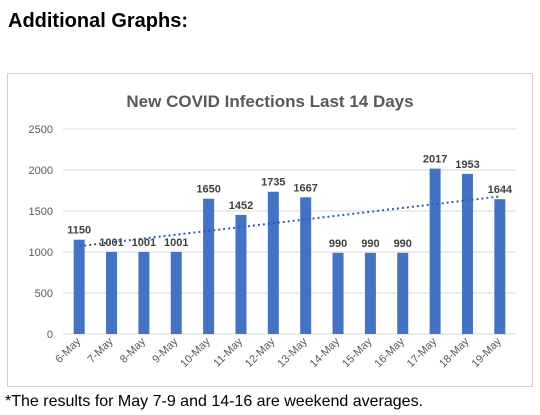 This screenshot has width=540, height=415. What do you see at coordinates (133, 350) in the screenshot?
I see `x-tick-label: 8-May` at bounding box center [133, 350].